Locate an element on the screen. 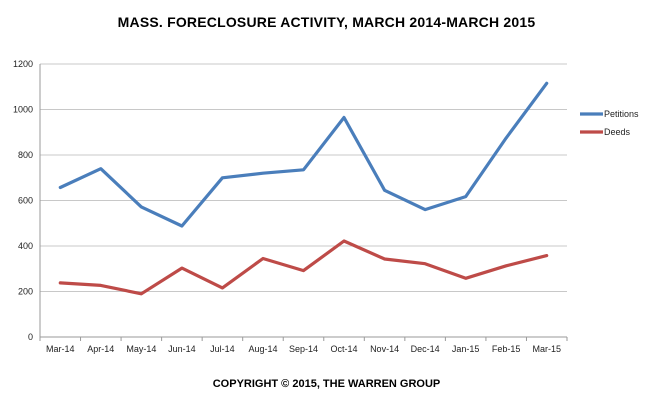 The height and width of the screenshot is (420, 653). legend-label-petitions: Petitions is located at coordinates (621, 114).